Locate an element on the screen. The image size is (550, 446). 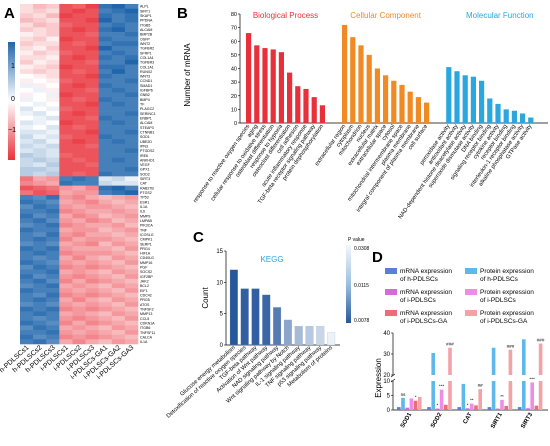
colorbar-tick-1: 1 is located at coordinates (13, 66).